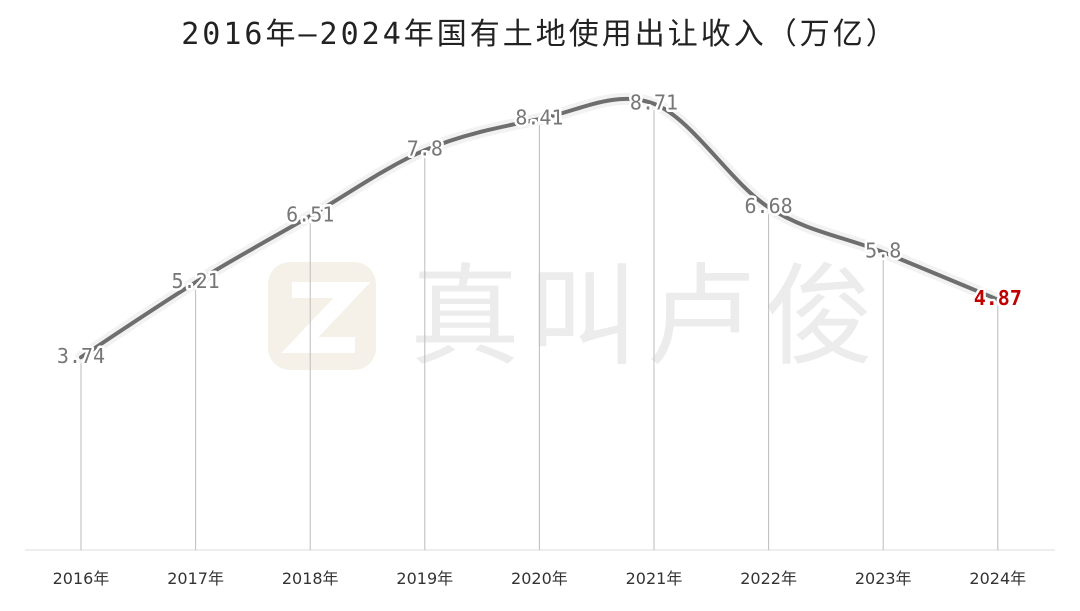  I want to click on value-label: 7.8, so click(425, 149).